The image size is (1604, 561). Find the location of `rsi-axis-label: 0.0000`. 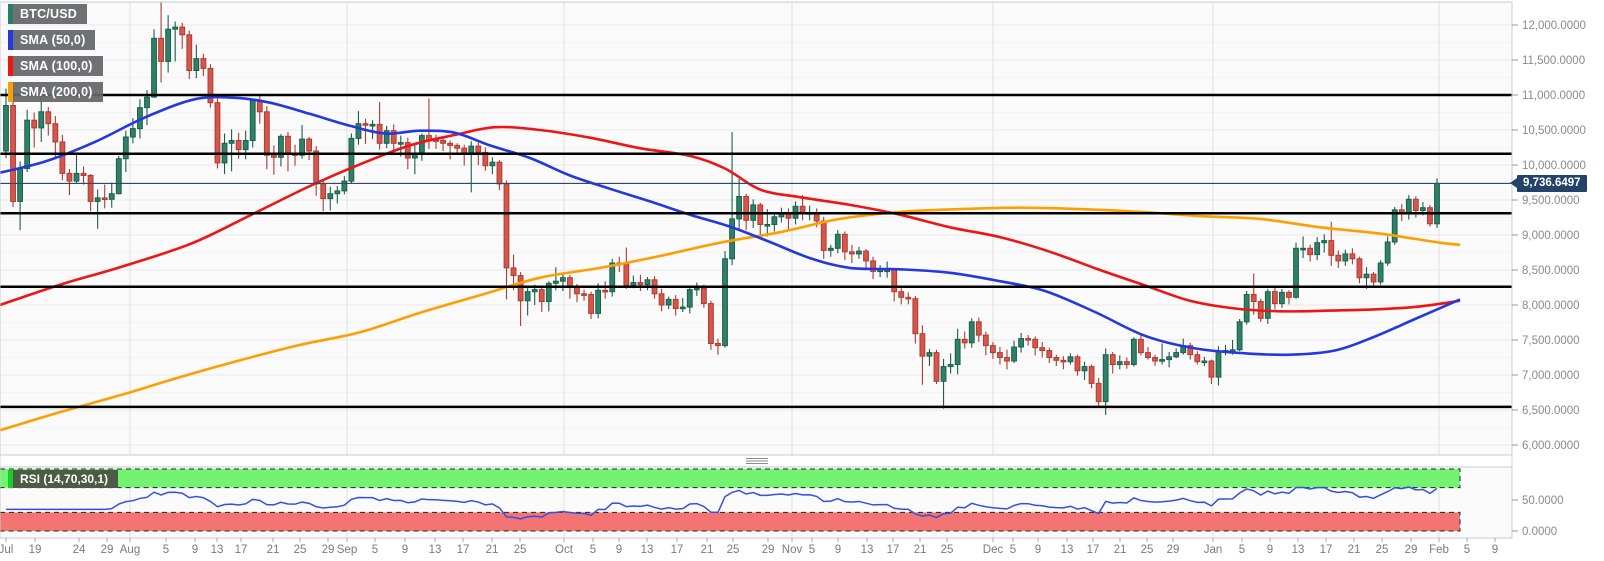

rsi-axis-label: 0.0000 is located at coordinates (1539, 532).